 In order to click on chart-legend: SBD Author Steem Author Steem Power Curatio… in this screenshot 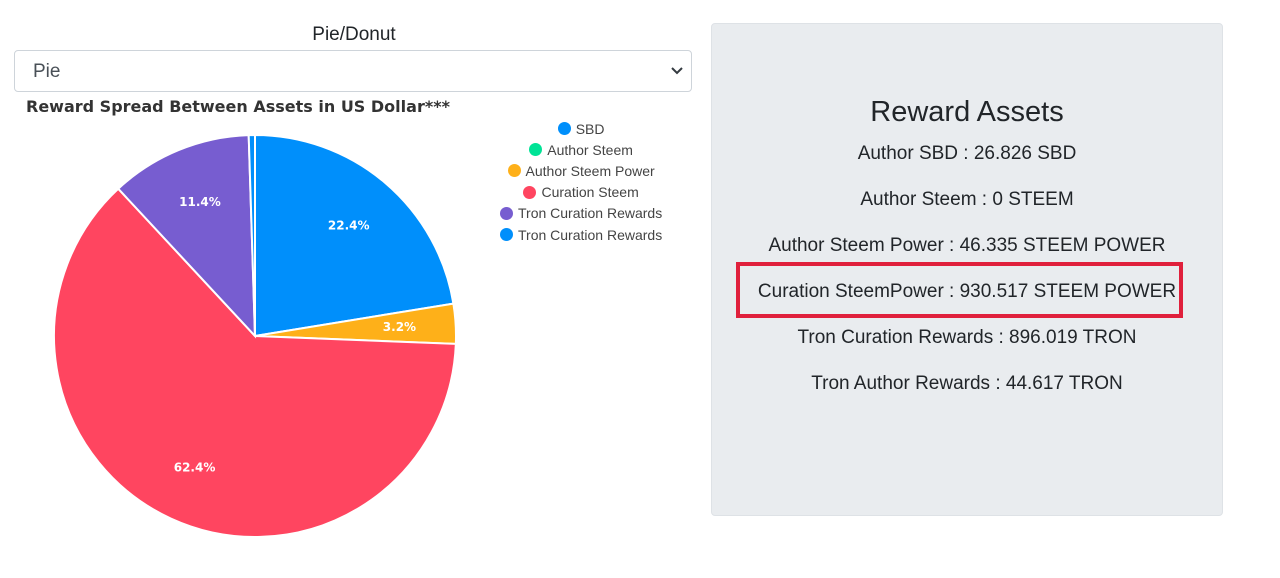, I will do `click(581, 181)`.